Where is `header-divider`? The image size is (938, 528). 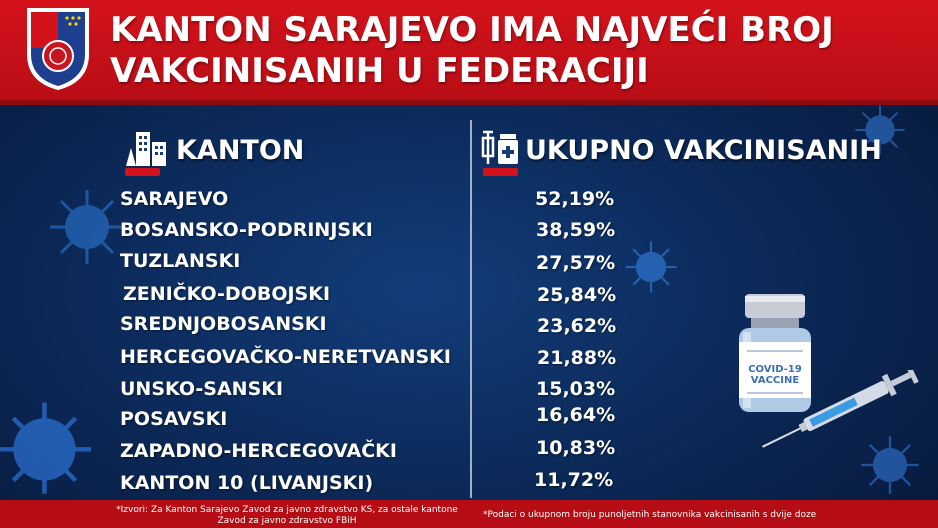 header-divider is located at coordinates (469, 102).